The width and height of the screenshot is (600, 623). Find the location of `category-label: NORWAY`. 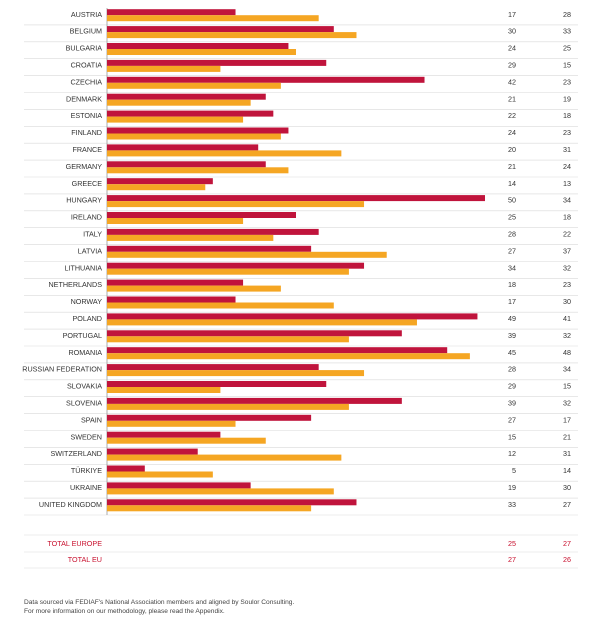

category-label: NORWAY is located at coordinates (87, 301).